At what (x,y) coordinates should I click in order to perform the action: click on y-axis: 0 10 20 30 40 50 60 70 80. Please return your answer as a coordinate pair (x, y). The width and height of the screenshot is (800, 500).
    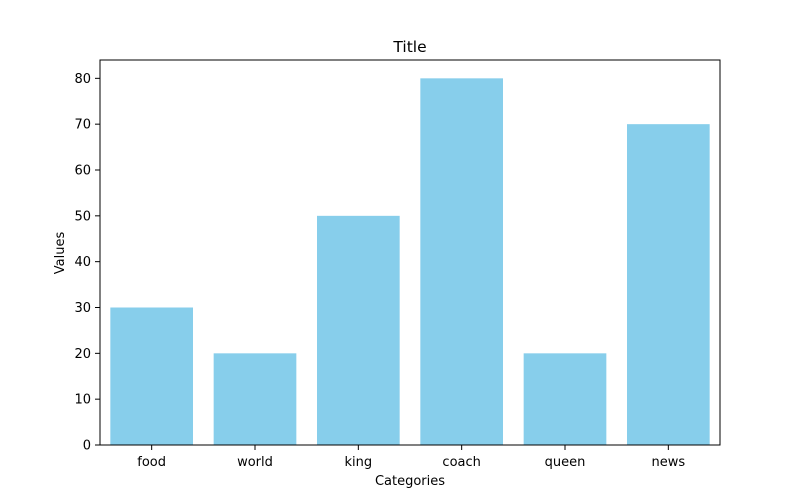
    Looking at the image, I should click on (87, 263).